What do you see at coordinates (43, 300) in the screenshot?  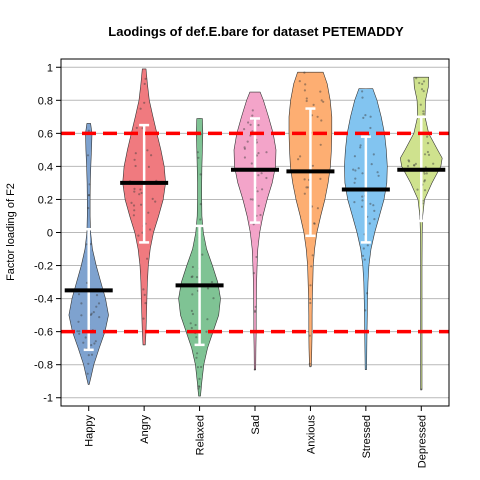 I see `y-tick-label: -0.4` at bounding box center [43, 300].